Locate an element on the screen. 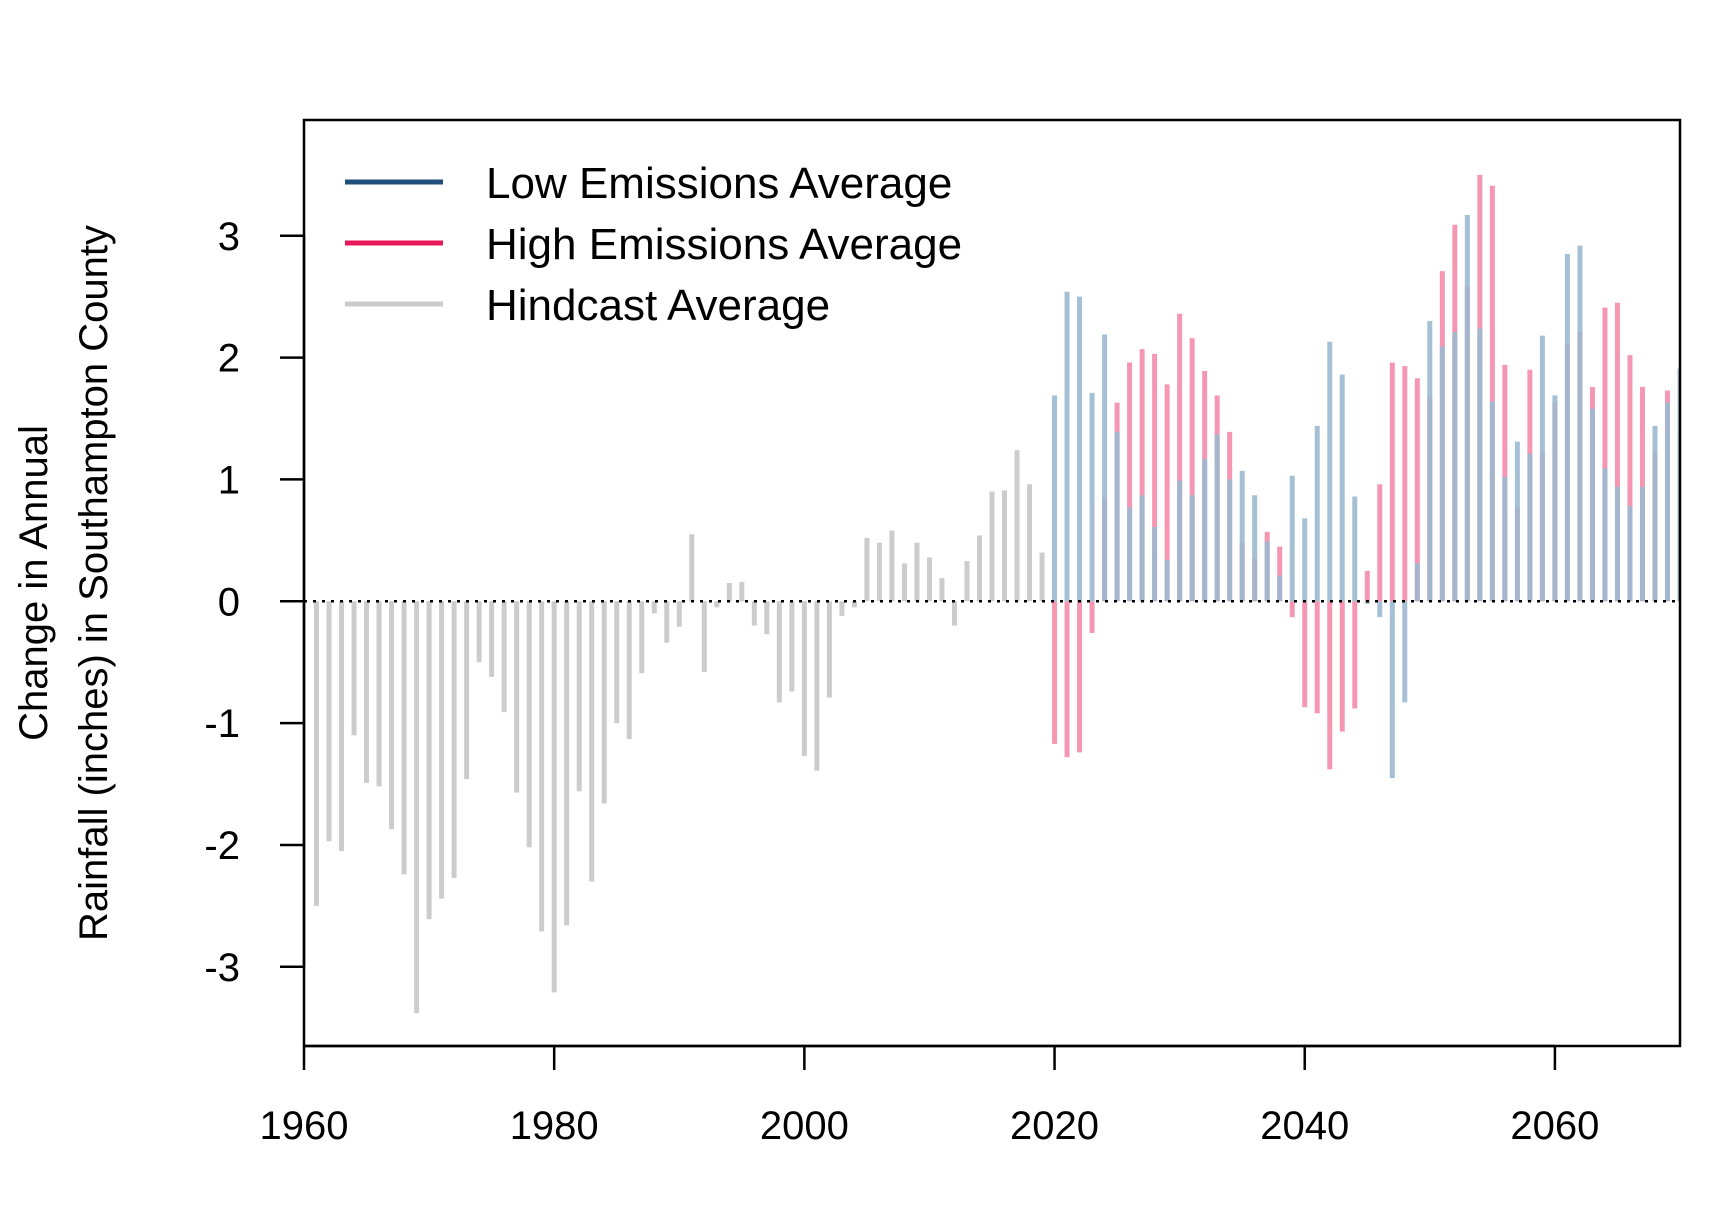 This screenshot has width=1716, height=1212. y-axis-title-line-1: Change in Annual is located at coordinates (34, 583).